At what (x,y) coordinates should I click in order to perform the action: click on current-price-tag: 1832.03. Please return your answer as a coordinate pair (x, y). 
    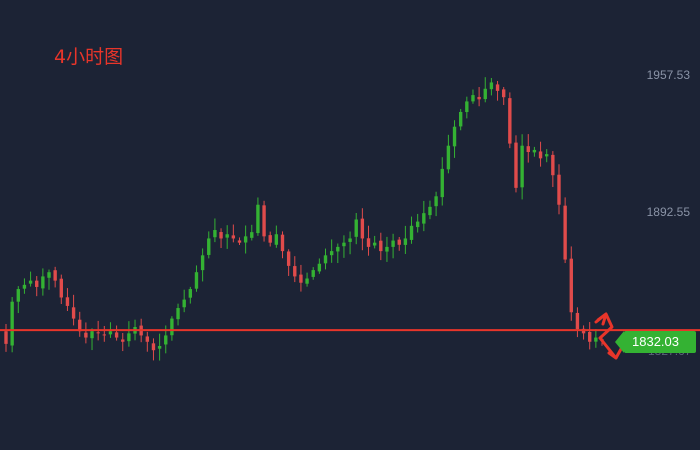
    Looking at the image, I should click on (655, 342).